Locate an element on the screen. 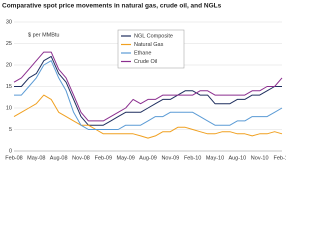 The height and width of the screenshot is (240, 320). x-tick-label: Aug-08 is located at coordinates (59, 158).